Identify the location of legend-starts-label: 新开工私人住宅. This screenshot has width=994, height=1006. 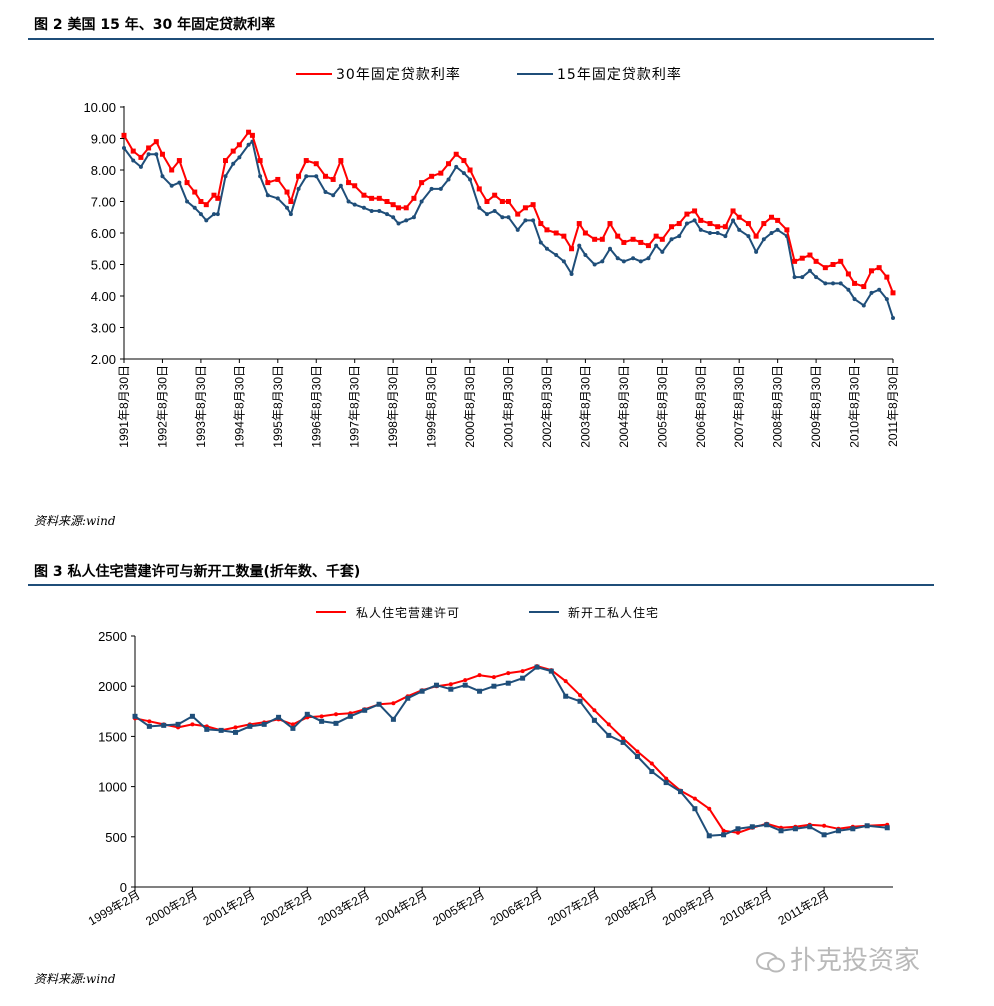
(613, 612).